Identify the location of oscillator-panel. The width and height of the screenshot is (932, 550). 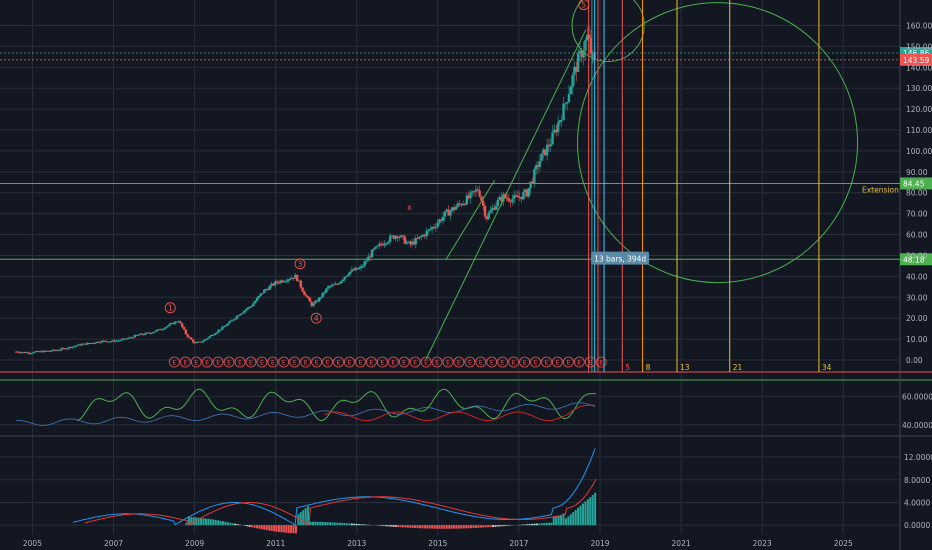
(306, 407).